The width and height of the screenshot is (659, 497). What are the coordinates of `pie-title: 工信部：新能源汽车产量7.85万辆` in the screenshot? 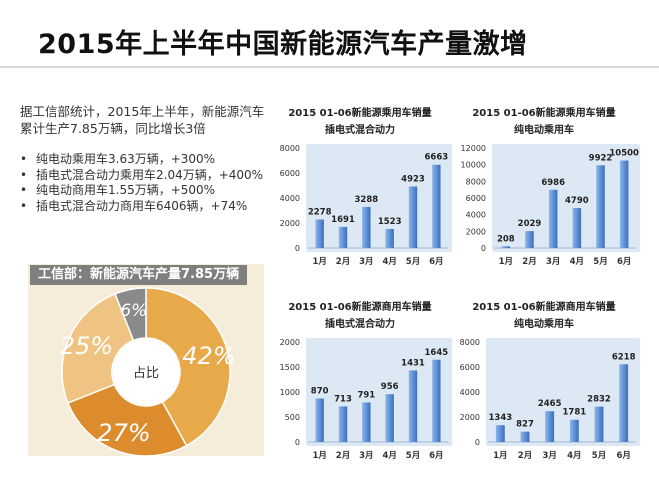 It's located at (139, 275).